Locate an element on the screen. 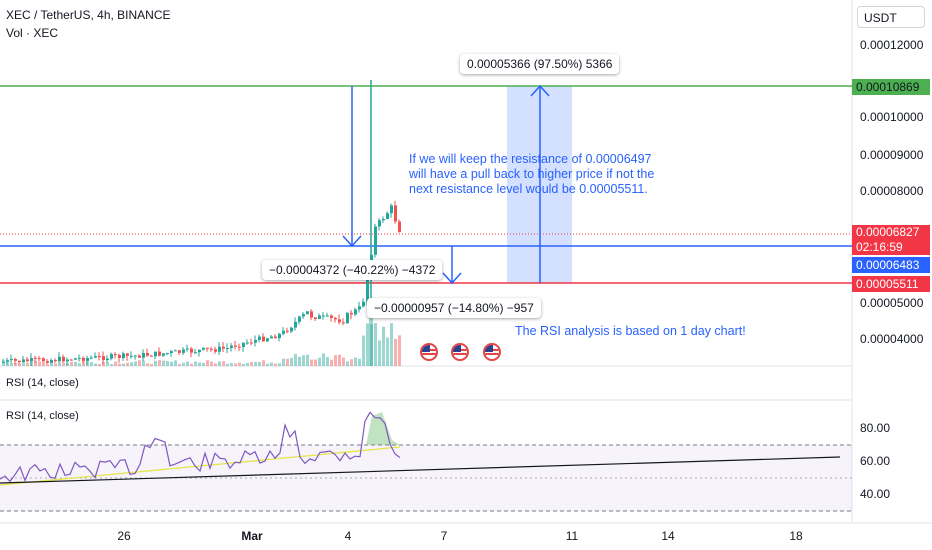 Image resolution: width=932 pixels, height=550 pixels. last-price-value: 0.00006827 is located at coordinates (888, 232).